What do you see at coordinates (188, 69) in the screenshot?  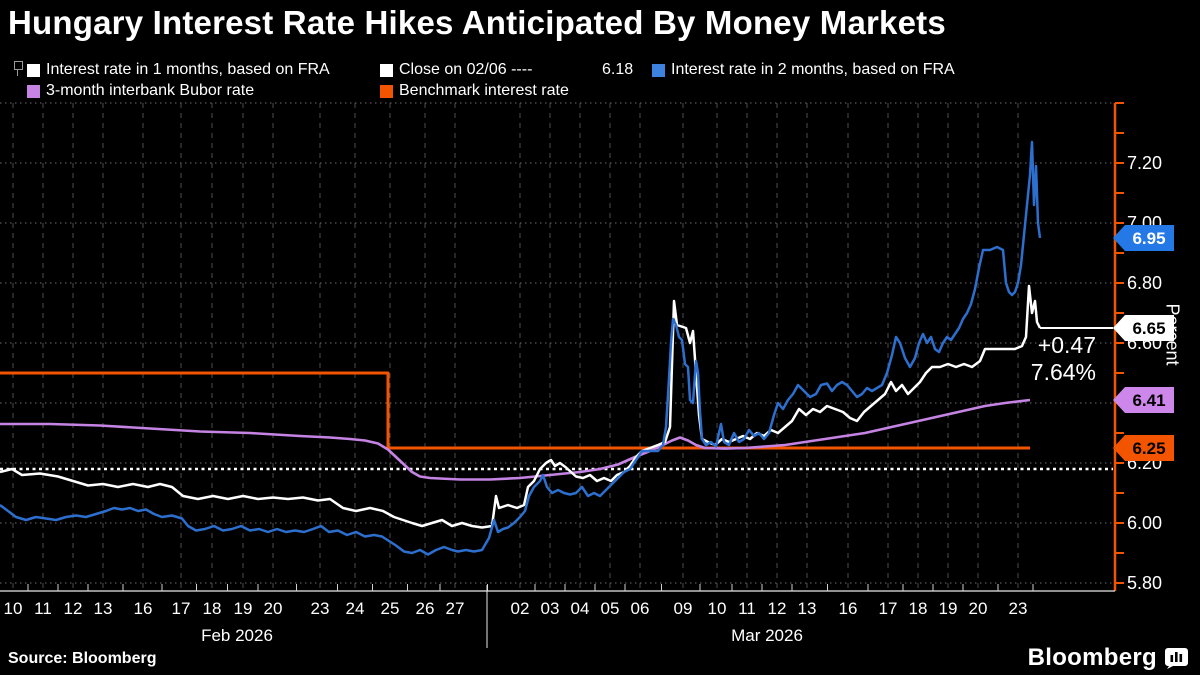 I see `legend-item-label: Interest rate in 1 months, based on FRA` at bounding box center [188, 69].